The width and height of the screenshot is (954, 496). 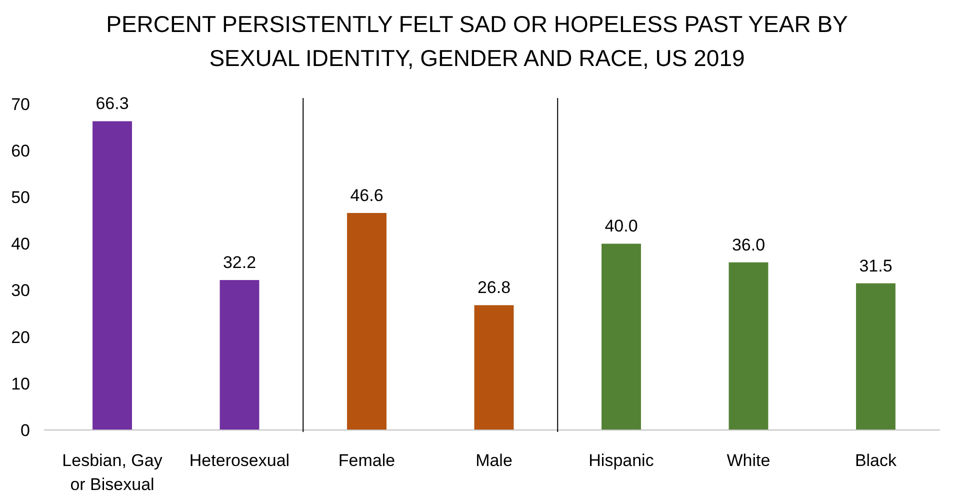 I want to click on y-tick-label: 50, so click(x=20, y=198).